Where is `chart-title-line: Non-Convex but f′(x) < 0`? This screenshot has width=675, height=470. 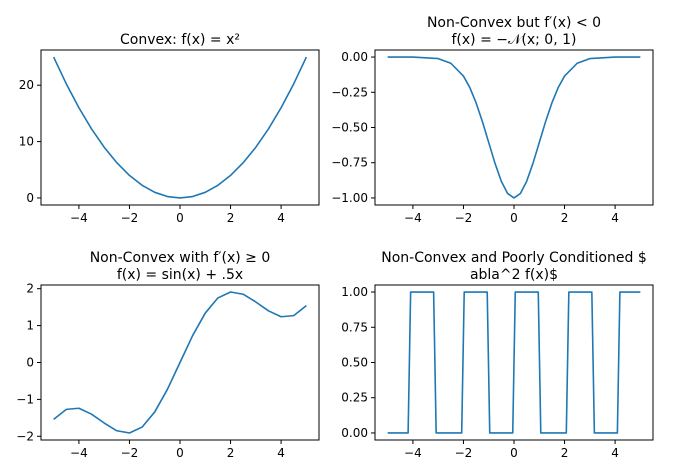
chart-title-line: Non-Convex but f′(x) < 0 is located at coordinates (514, 23).